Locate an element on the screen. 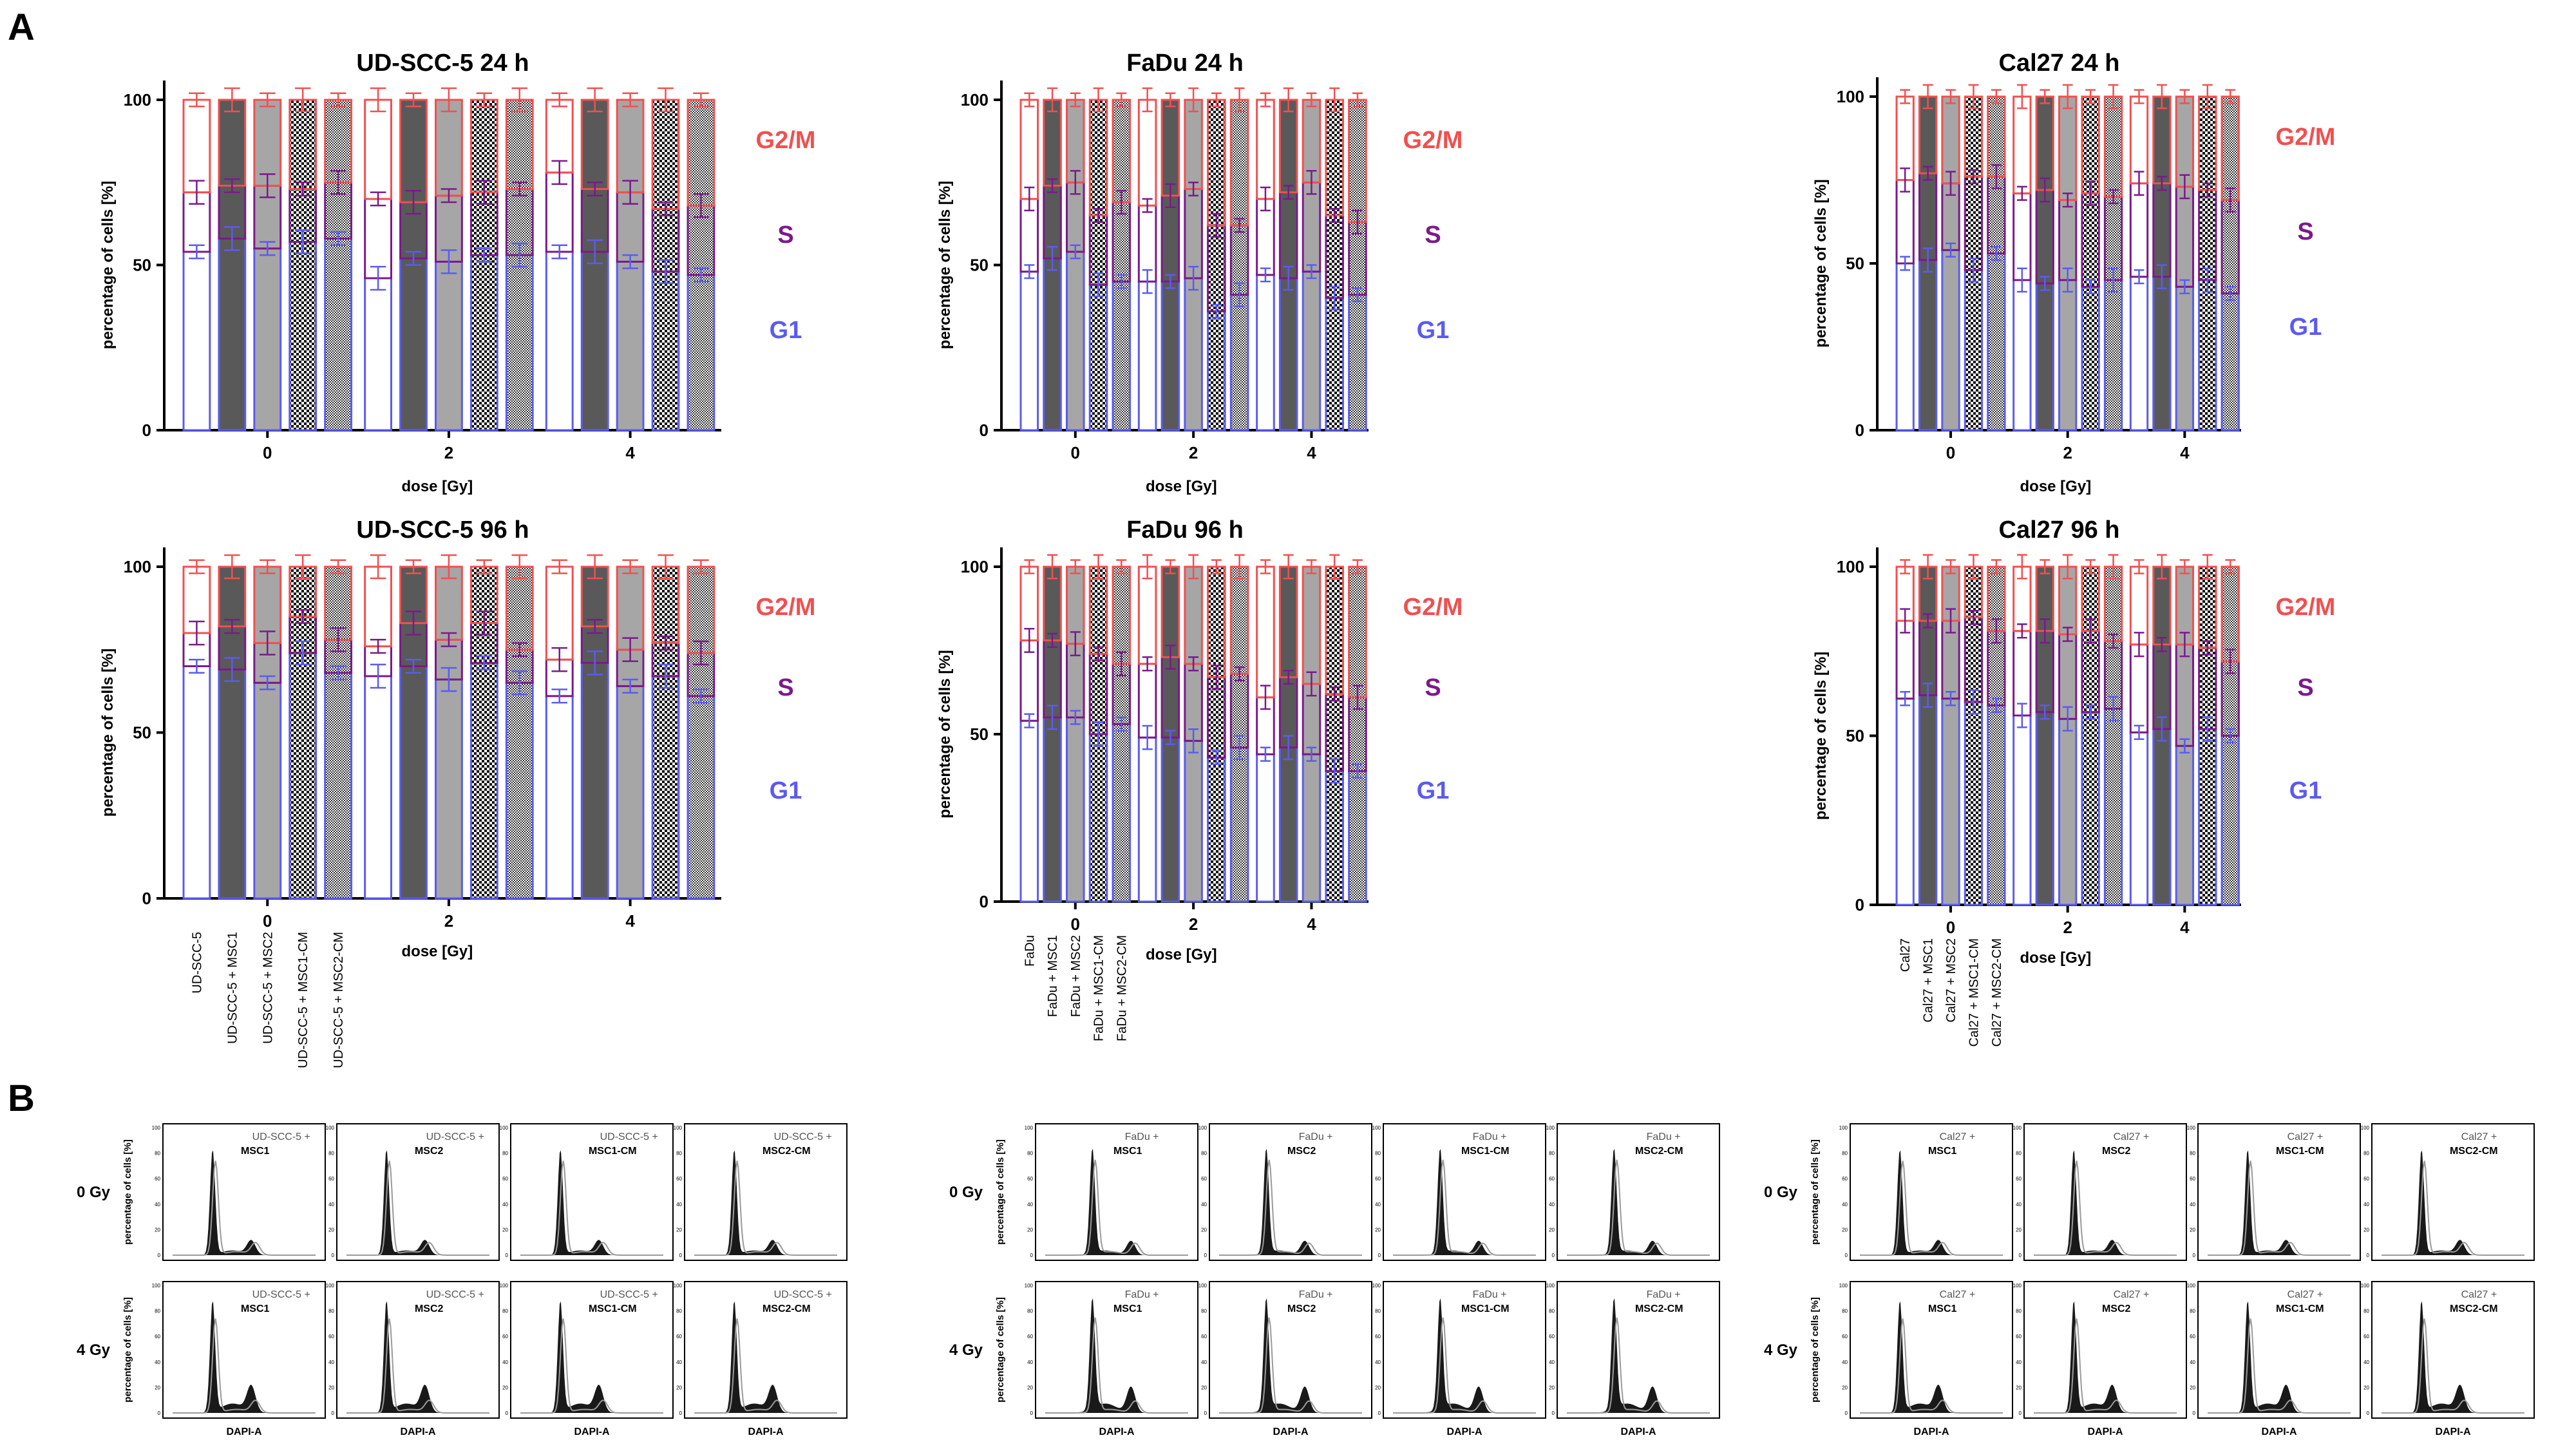  category-label: UD-SCC-5 is located at coordinates (197, 963).